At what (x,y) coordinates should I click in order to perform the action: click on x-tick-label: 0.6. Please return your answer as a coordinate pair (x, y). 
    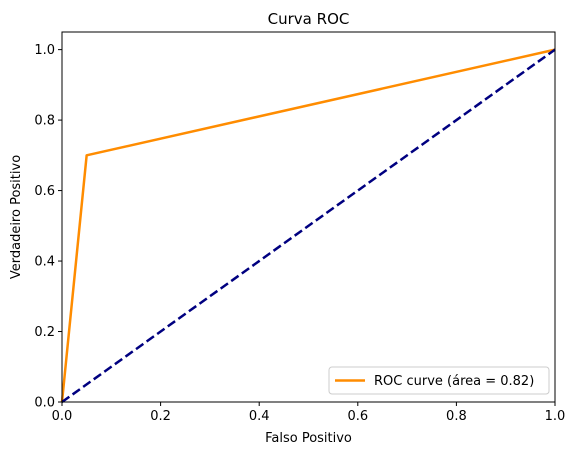
    Looking at the image, I should click on (357, 416).